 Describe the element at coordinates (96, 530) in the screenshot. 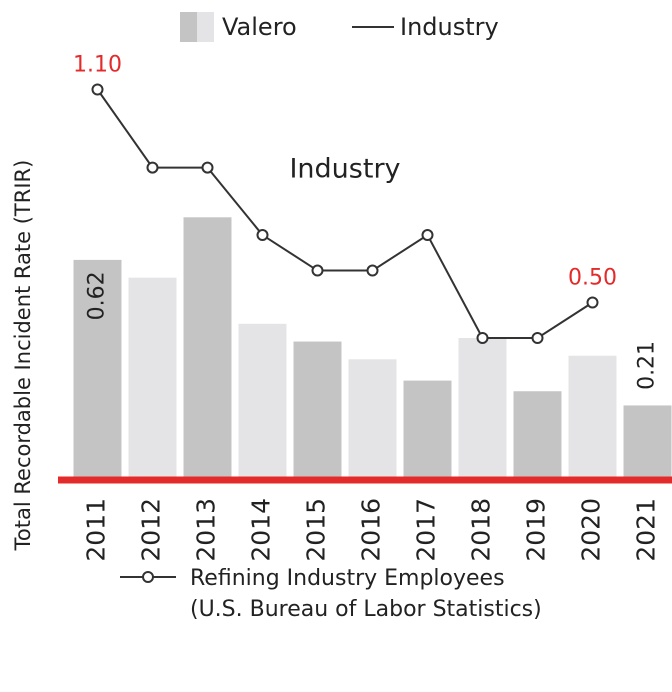

I see `x-tick-label: 2011` at that location.